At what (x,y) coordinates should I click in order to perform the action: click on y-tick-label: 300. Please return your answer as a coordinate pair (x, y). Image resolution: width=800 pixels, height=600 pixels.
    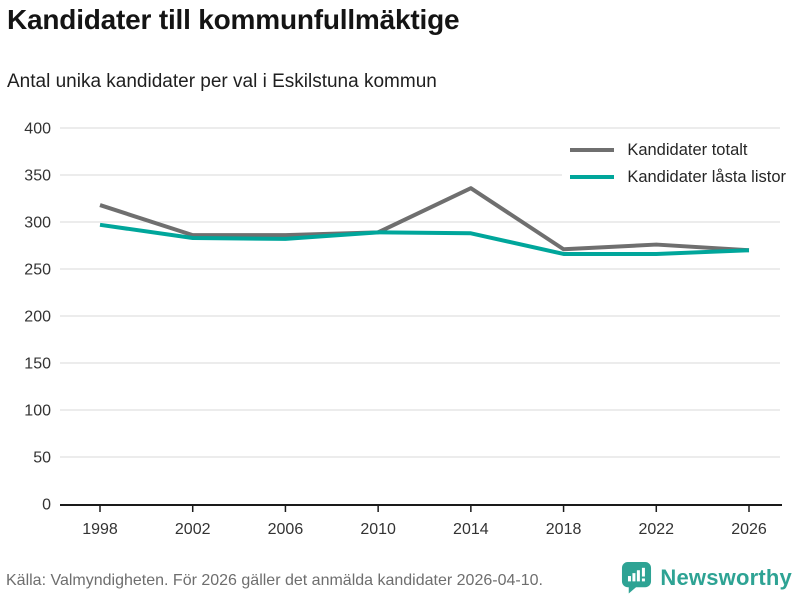
    Looking at the image, I should click on (37, 223).